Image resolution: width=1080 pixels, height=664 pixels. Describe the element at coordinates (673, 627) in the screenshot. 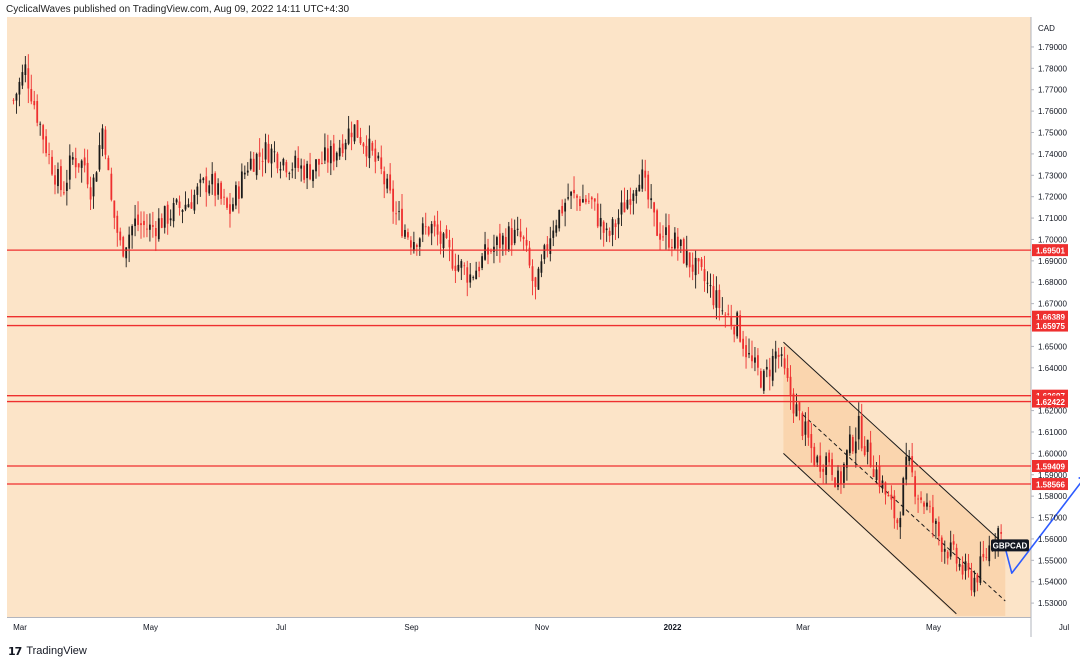

I see `time-tick-label: 2022` at that location.